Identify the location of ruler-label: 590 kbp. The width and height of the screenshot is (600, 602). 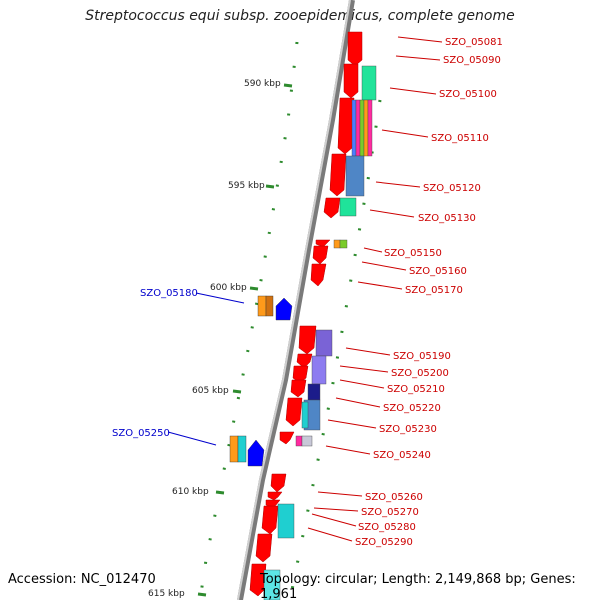
(262, 84).